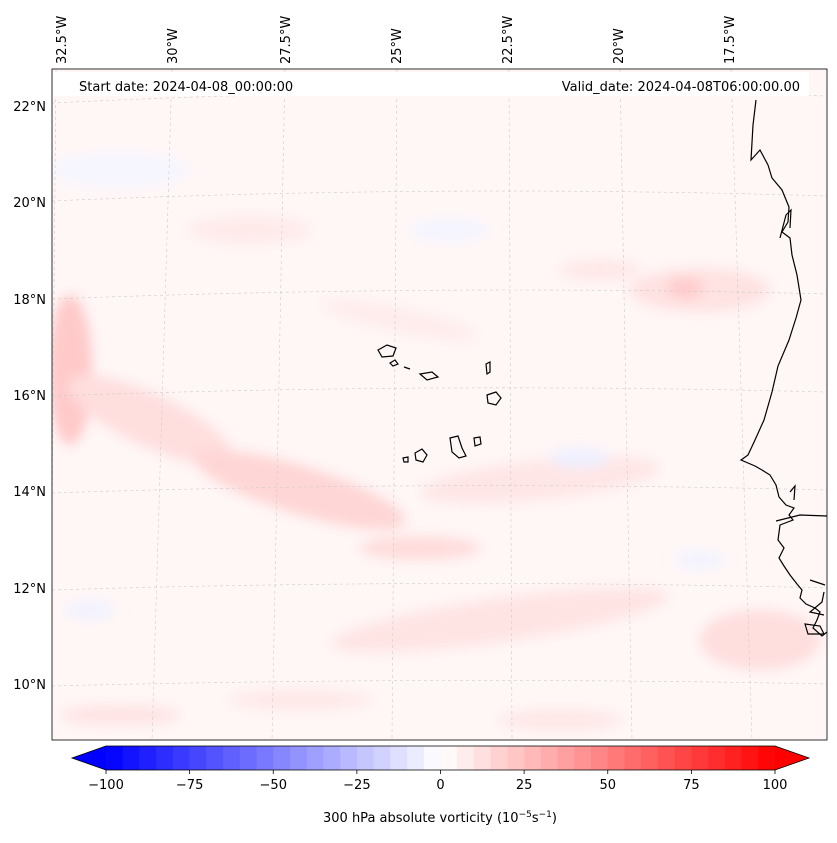 The height and width of the screenshot is (843, 837). What do you see at coordinates (62, 40) in the screenshot?
I see `lon-label: 32.5°W` at bounding box center [62, 40].